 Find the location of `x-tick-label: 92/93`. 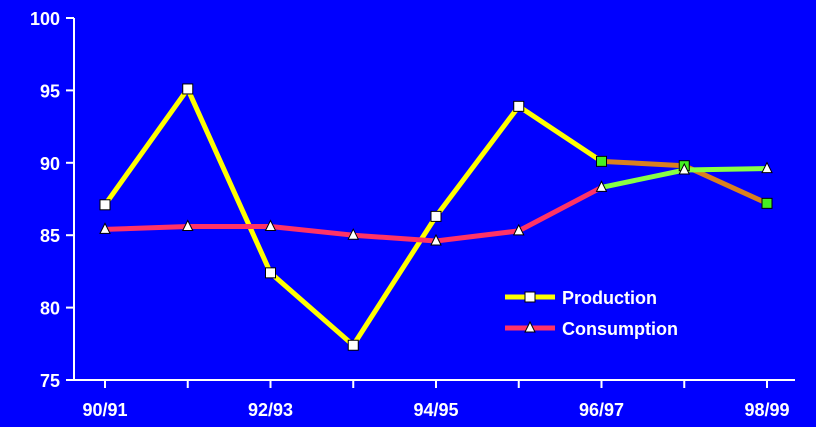

x-tick-label: 92/93 is located at coordinates (270, 410).